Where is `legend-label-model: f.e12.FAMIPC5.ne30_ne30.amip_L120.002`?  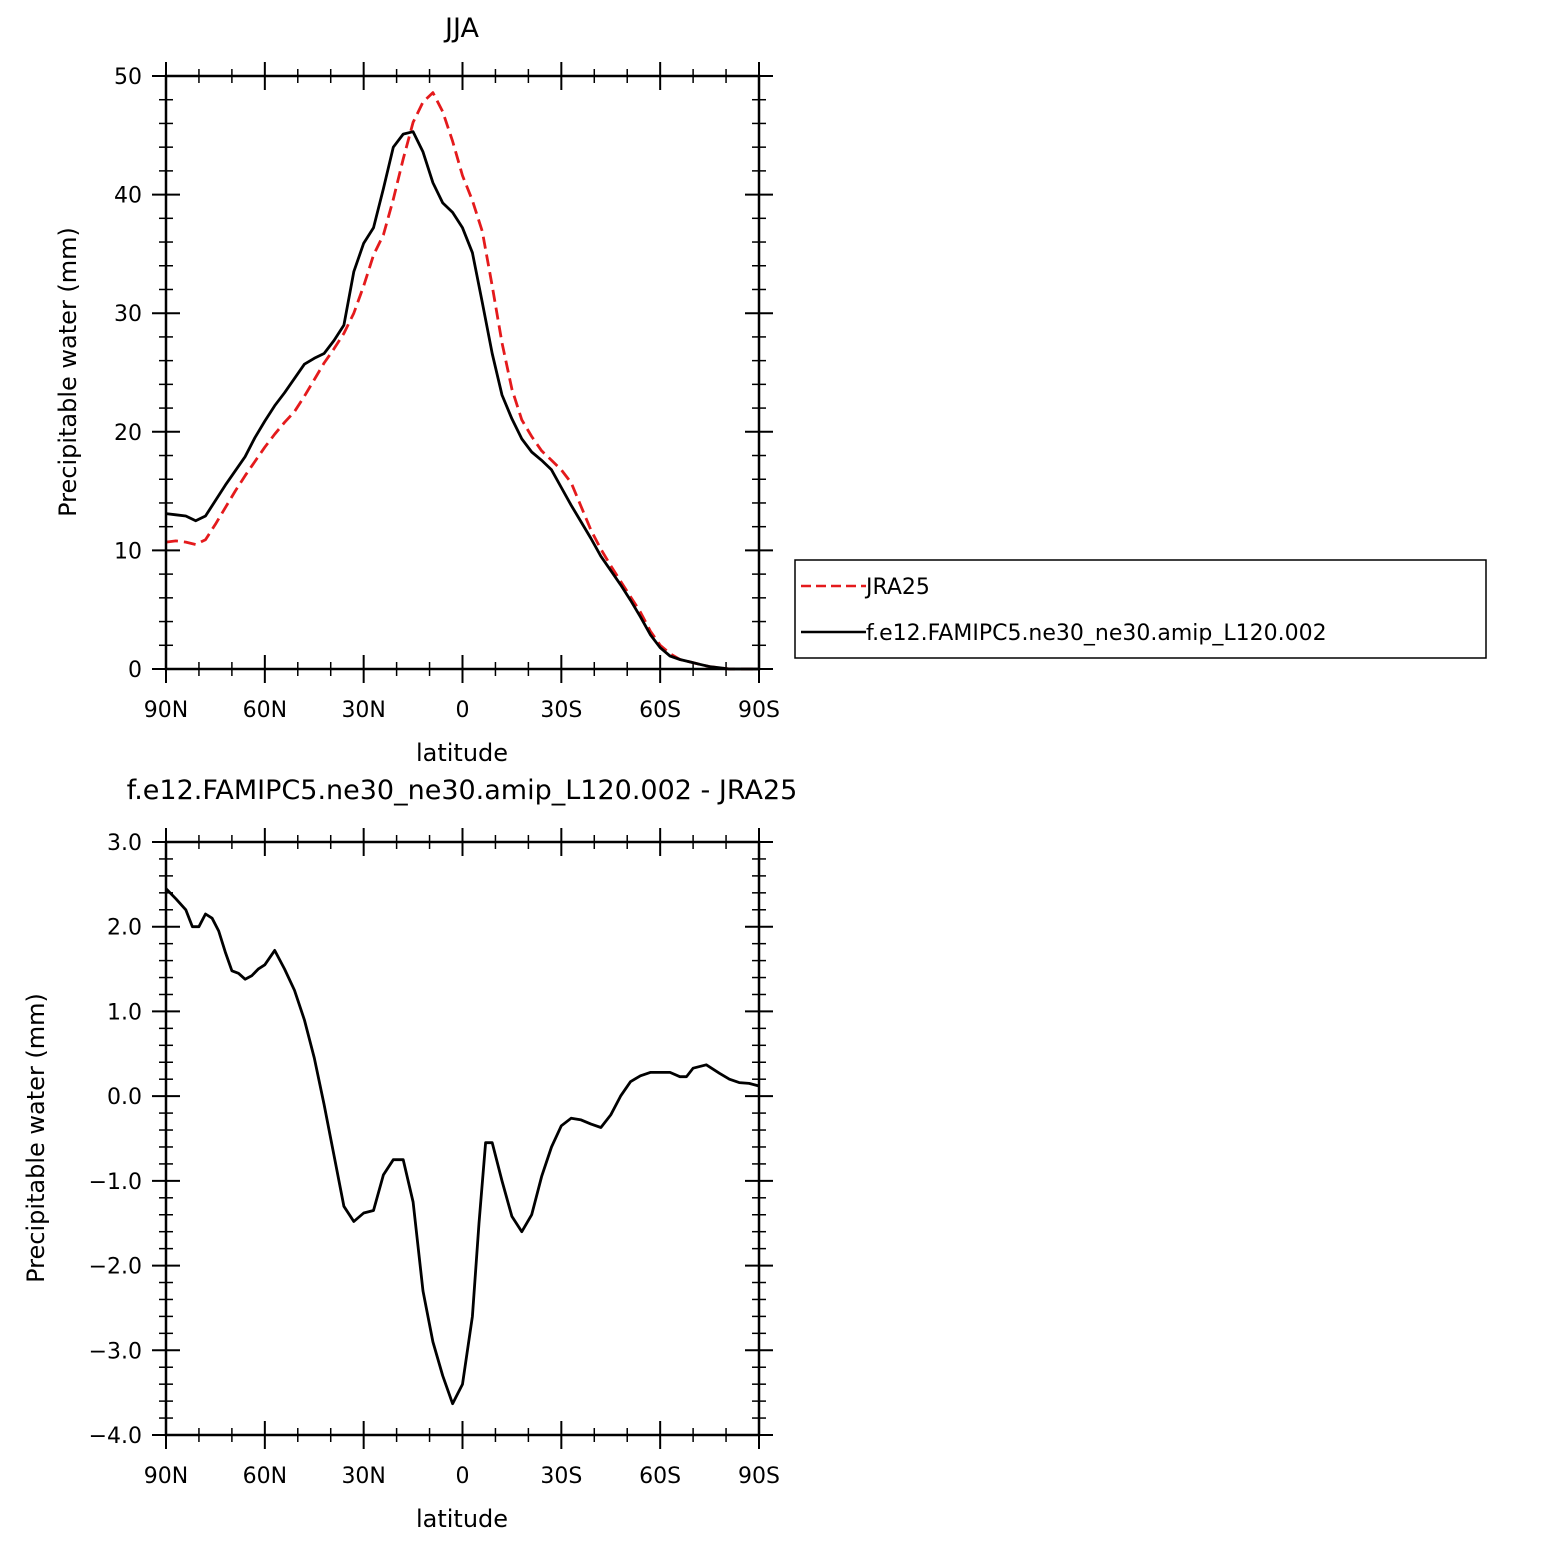
legend-label-model: f.e12.FAMIPC5.ne30_ne30.amip_L120.002 is located at coordinates (1096, 633).